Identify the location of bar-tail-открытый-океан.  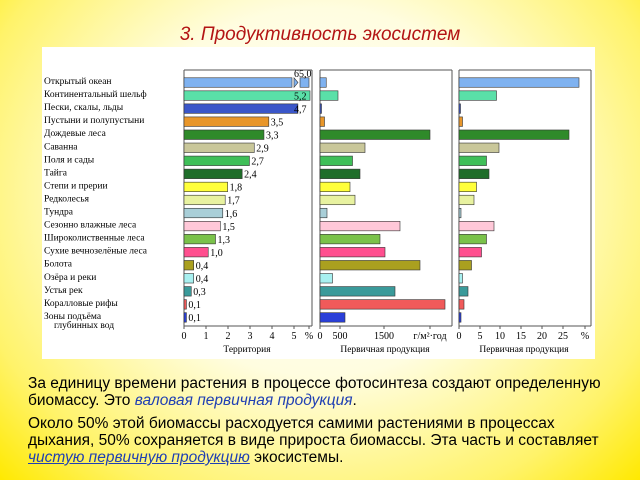
(304, 82).